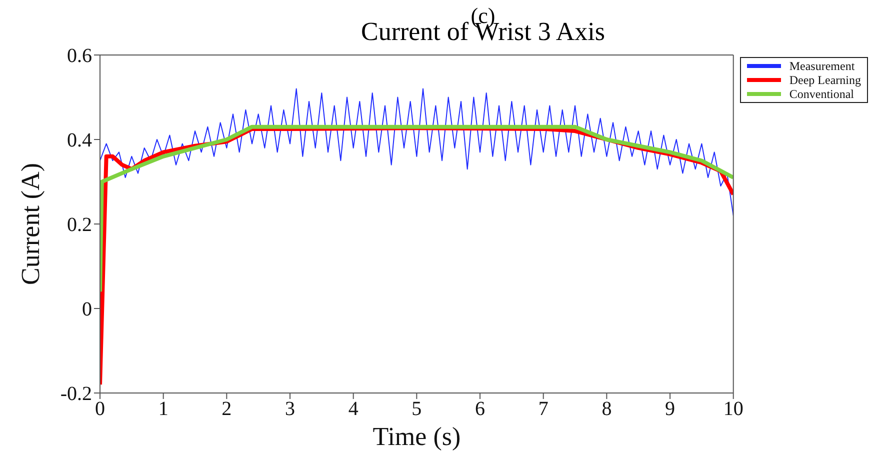 The image size is (896, 459). I want to click on x-tick-label: 9, so click(670, 409).